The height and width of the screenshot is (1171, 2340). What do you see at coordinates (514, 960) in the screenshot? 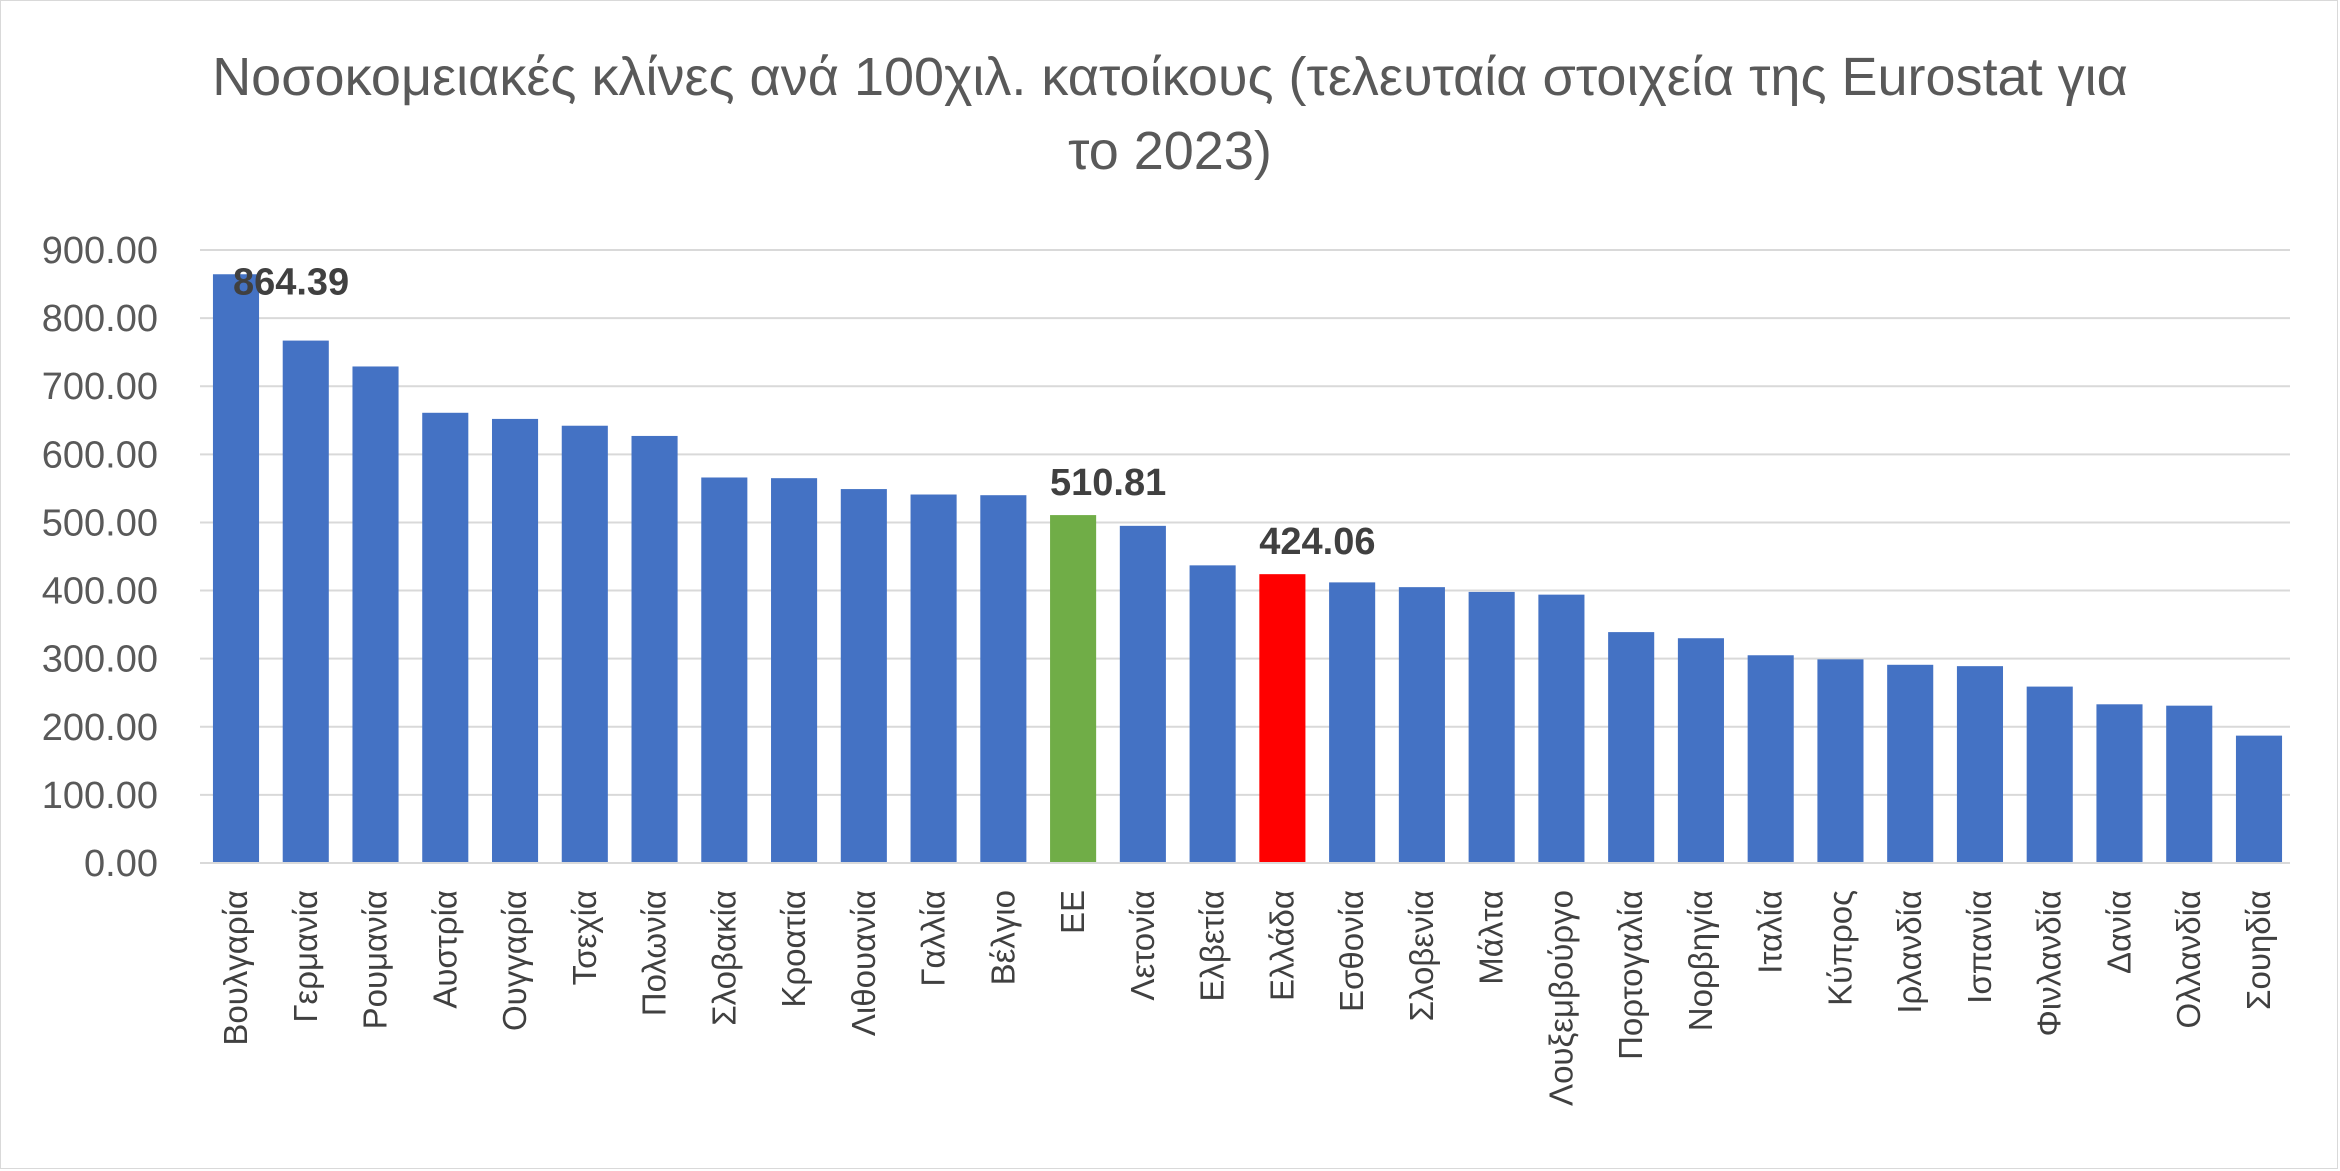
I see `x-tick-label: Ουγγαρία` at bounding box center [514, 960].